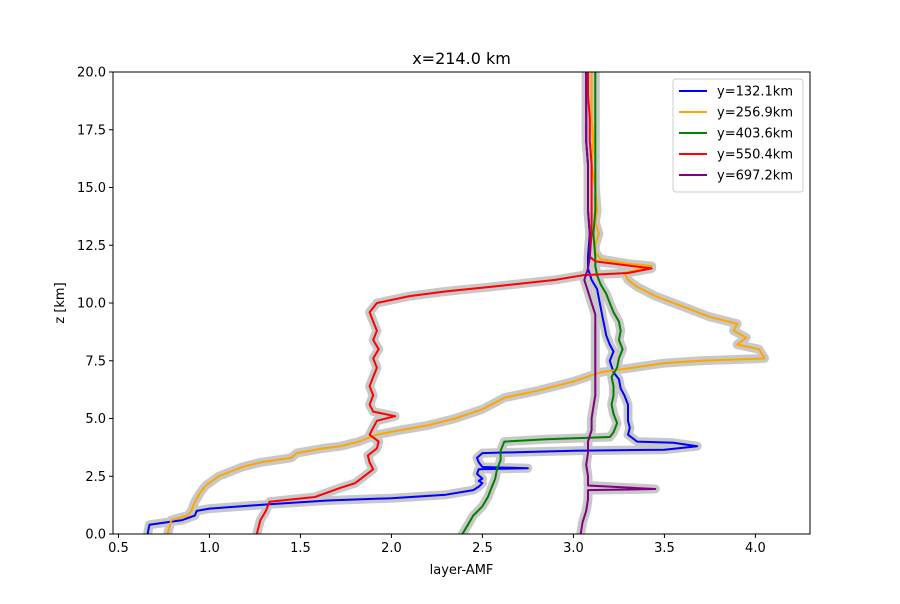  Describe the element at coordinates (60, 302) in the screenshot. I see `y-axis-title: z [km]` at that location.